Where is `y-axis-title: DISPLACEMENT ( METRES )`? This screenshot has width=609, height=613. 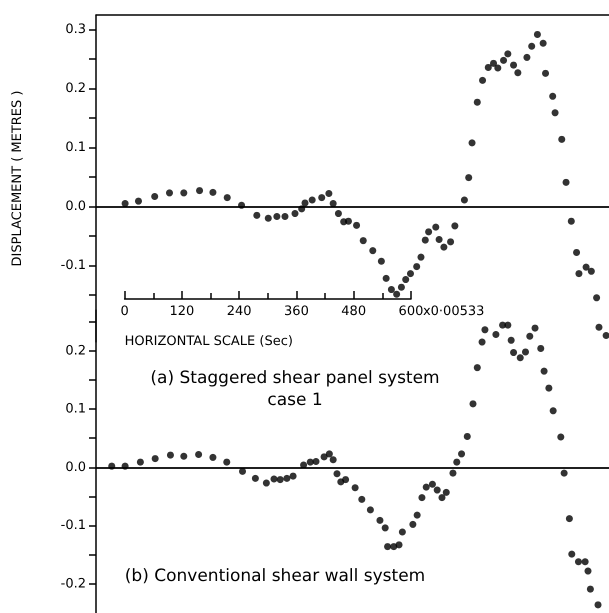 y-axis-title: DISPLACEMENT ( METRES ) is located at coordinates (17, 178).